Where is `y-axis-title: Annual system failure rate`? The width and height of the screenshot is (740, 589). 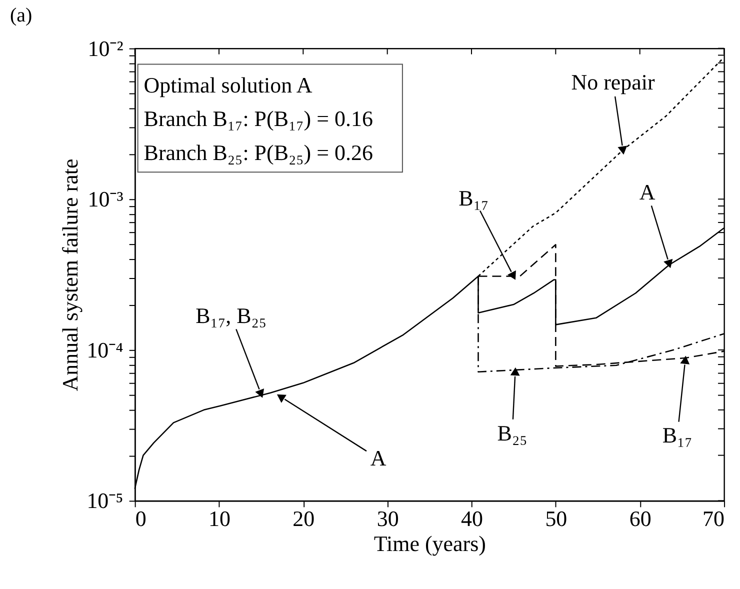 y-axis-title: Annual system failure rate is located at coordinates (70, 275).